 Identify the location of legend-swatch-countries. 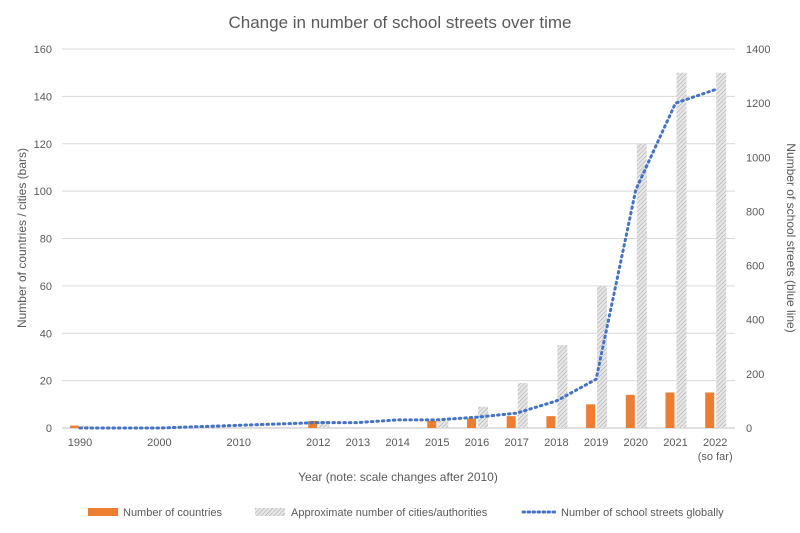
(103, 512).